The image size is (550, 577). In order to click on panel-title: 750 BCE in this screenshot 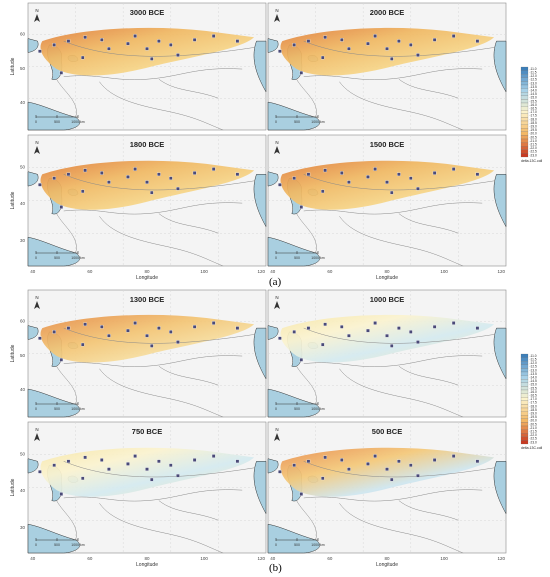, I will do `click(147, 431)`.